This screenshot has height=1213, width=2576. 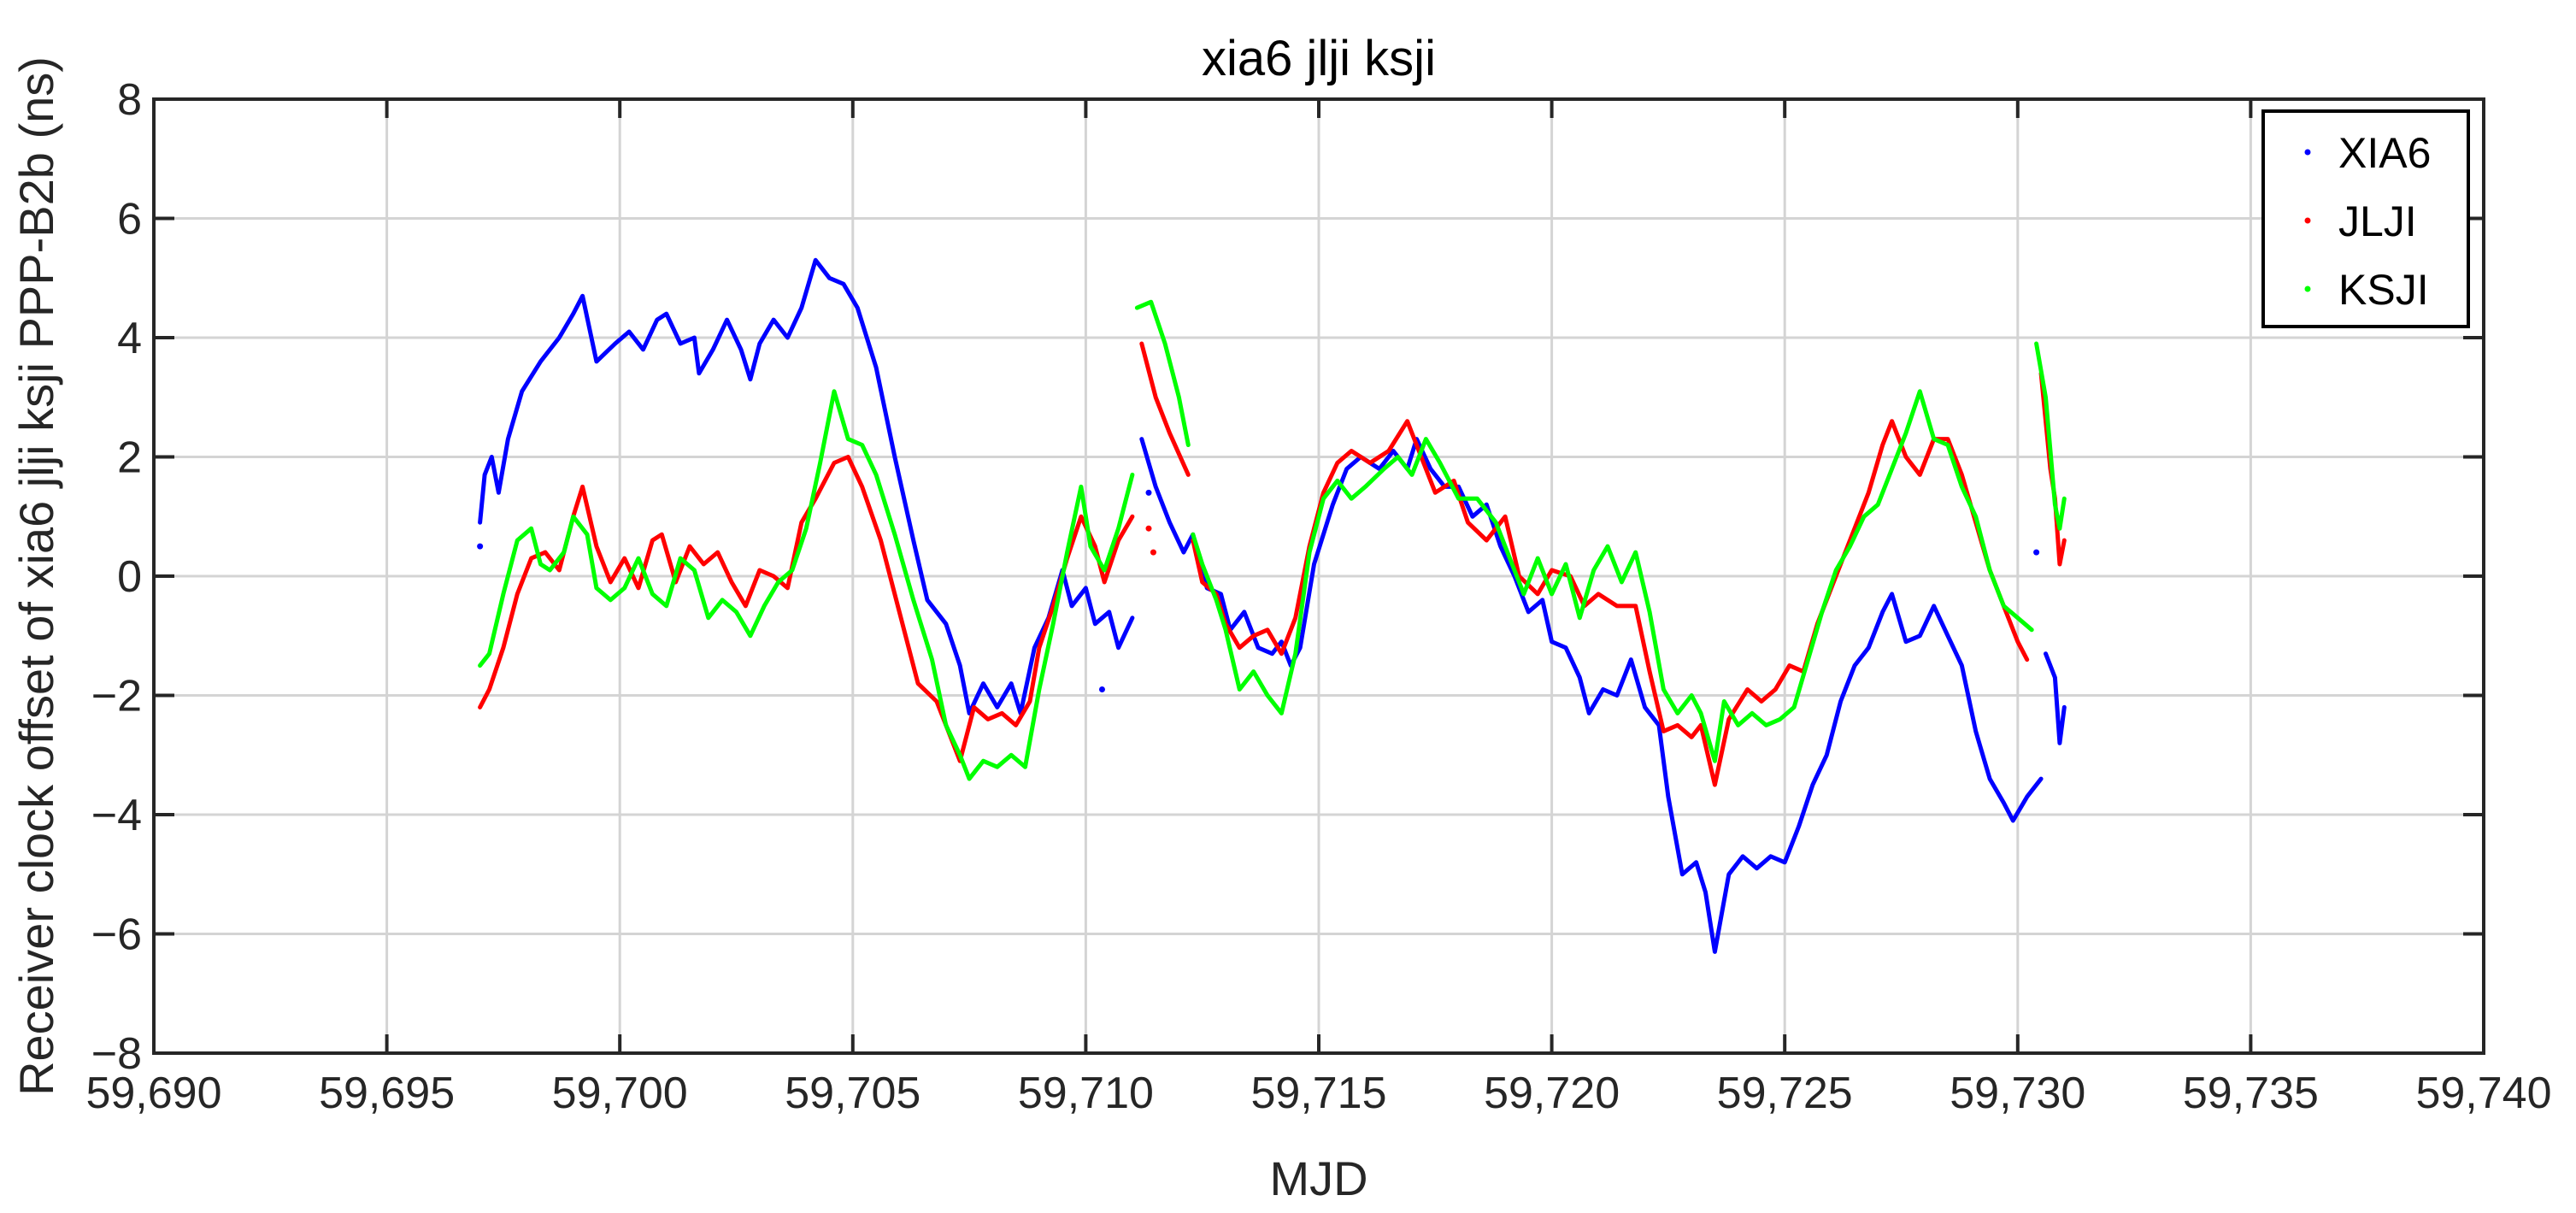 I want to click on legend-items: XIA6 JLJI KSJI, so click(x=2367, y=221).